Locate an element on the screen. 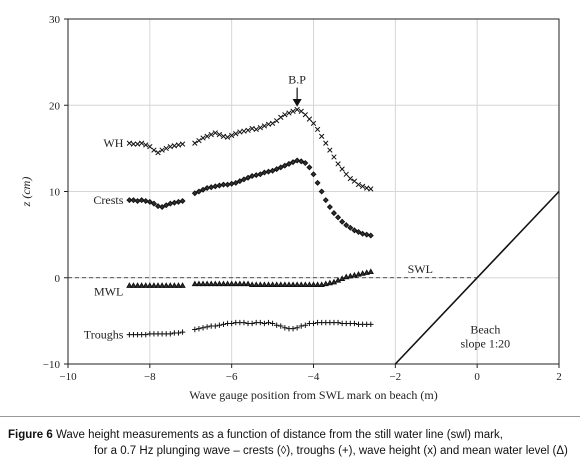  series-troughs is located at coordinates (250, 328).